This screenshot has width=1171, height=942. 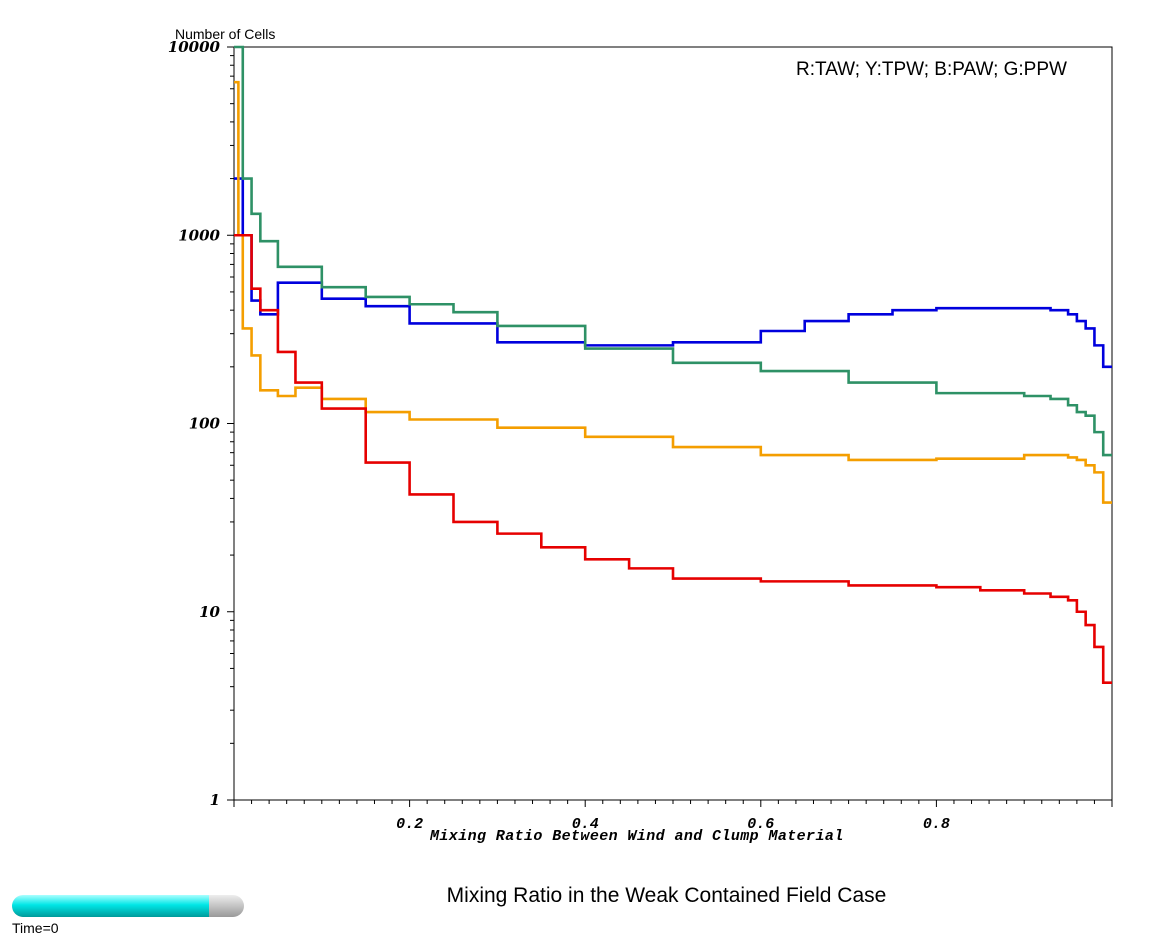 What do you see at coordinates (931, 69) in the screenshot?
I see `legend: R:TAW; Y:TPW; B:PAW; G:PPW` at bounding box center [931, 69].